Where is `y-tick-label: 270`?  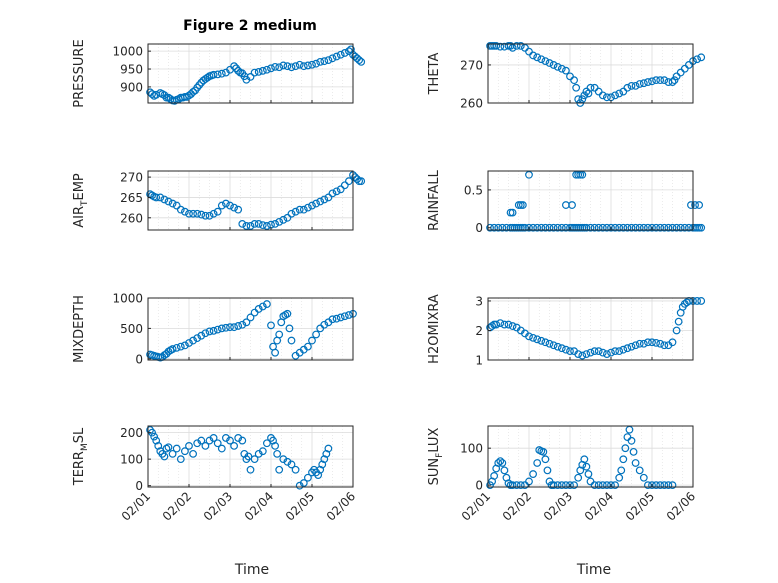 y-tick-label: 270 is located at coordinates (131, 178).